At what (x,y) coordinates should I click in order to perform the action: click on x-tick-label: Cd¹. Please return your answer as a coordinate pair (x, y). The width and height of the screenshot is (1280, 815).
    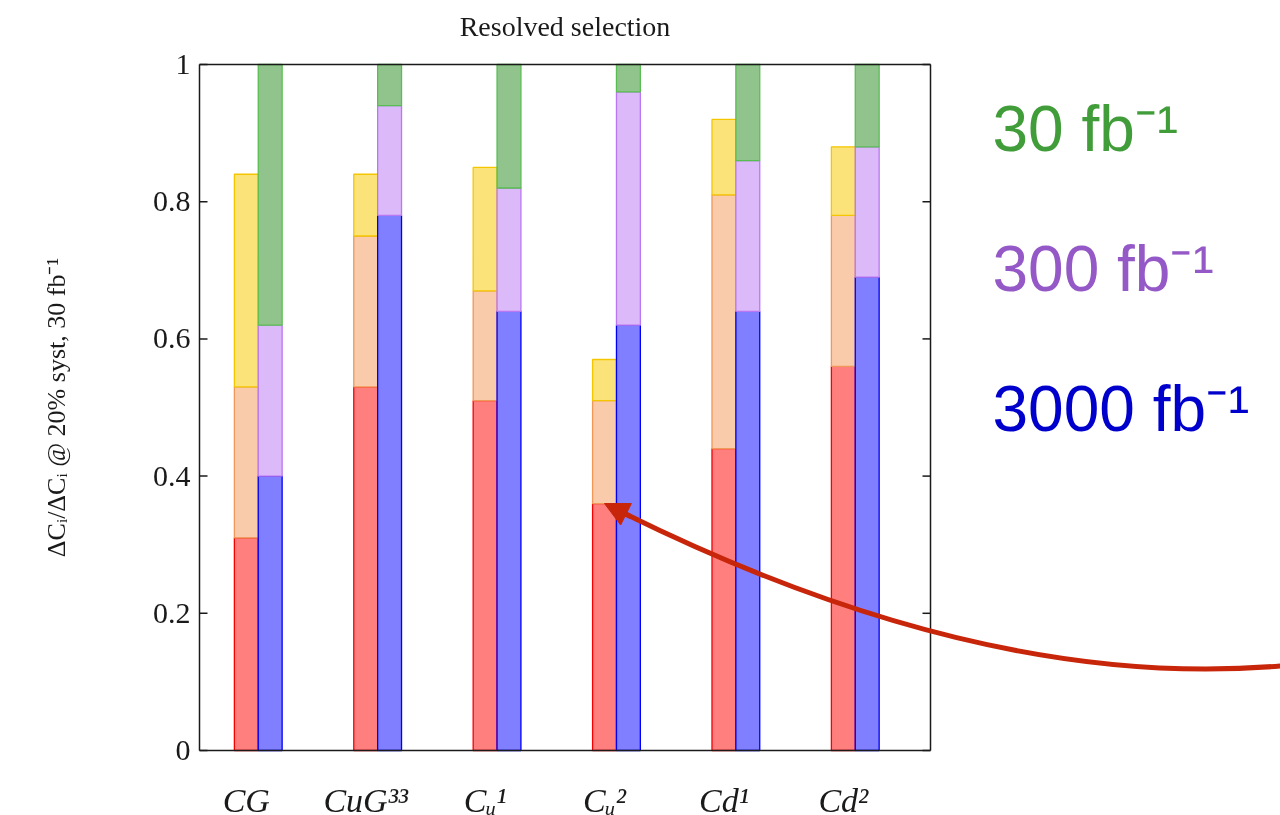
    Looking at the image, I should click on (723, 798).